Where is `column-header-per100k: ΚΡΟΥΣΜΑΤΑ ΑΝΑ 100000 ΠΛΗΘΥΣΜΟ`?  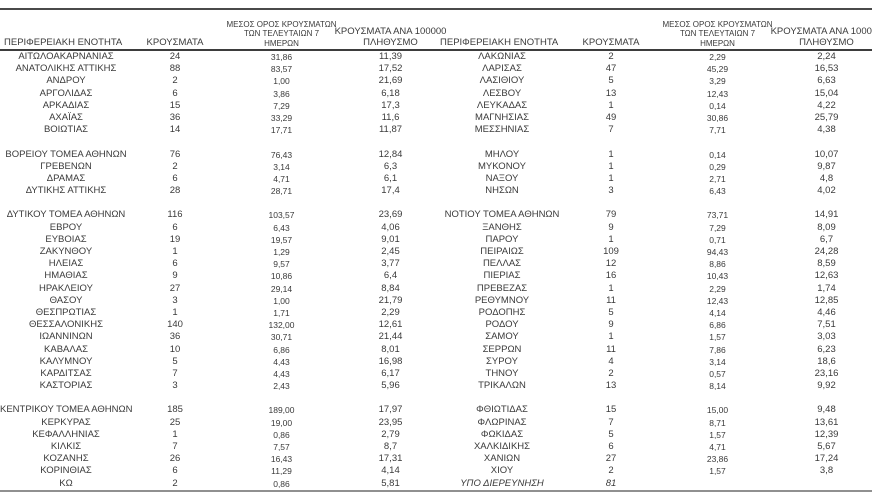 column-header-per100k: ΚΡΟΥΣΜΑΤΑ ΑΝΑ 100000 ΠΛΗΘΥΣΜΟ is located at coordinates (821, 37).